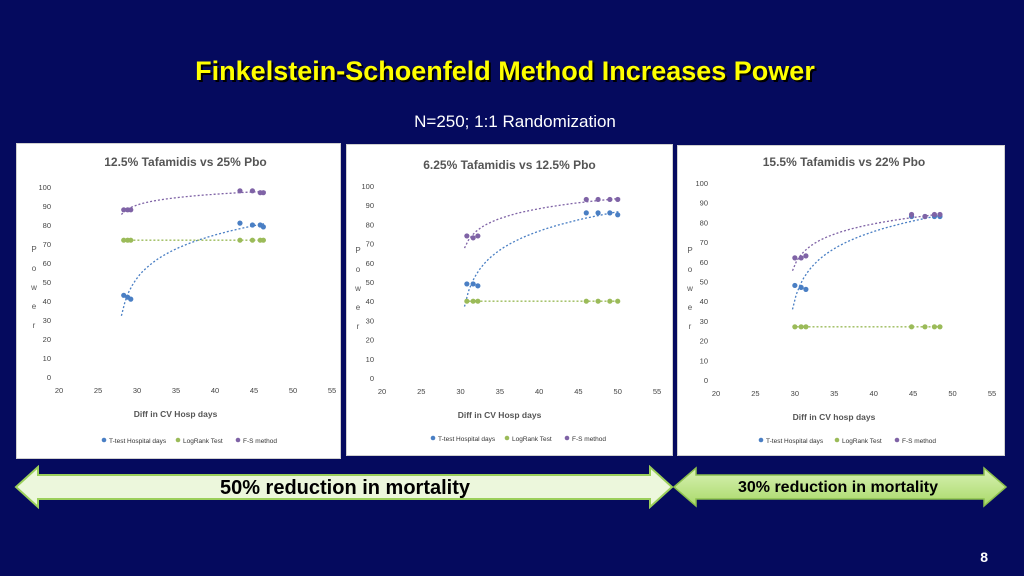 The width and height of the screenshot is (1024, 576). Describe the element at coordinates (515, 121) in the screenshot. I see `slide-subtitle: N=250; 1:1 Randomization` at that location.